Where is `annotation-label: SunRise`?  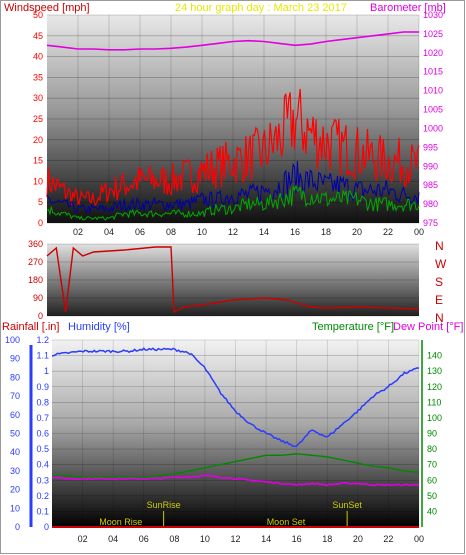
annotation-label: SunRise is located at coordinates (164, 505).